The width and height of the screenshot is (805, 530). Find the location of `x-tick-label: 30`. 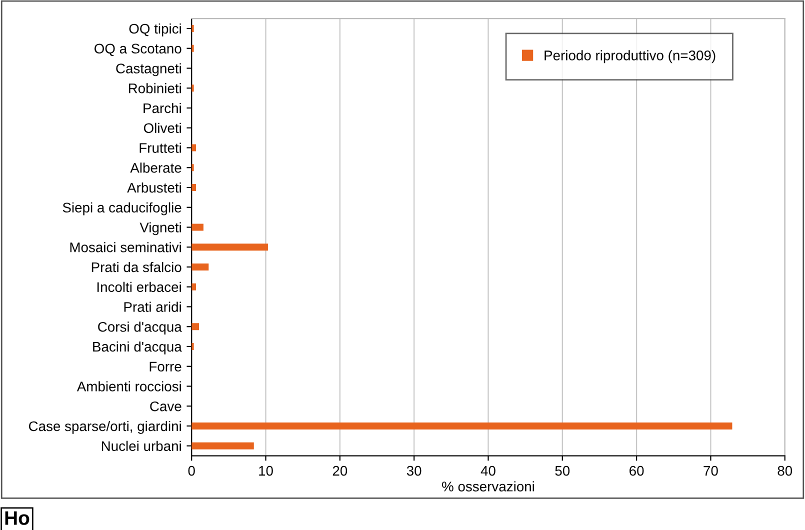

x-tick-label: 30 is located at coordinates (414, 471).